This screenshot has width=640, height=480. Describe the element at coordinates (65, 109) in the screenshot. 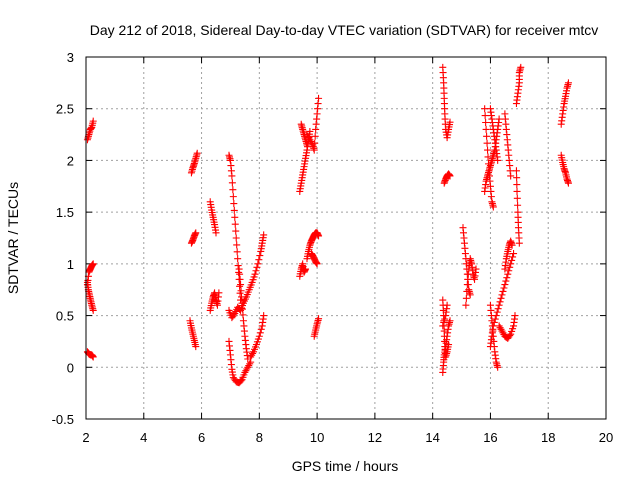

I see `y-tick-label: 2.5` at that location.